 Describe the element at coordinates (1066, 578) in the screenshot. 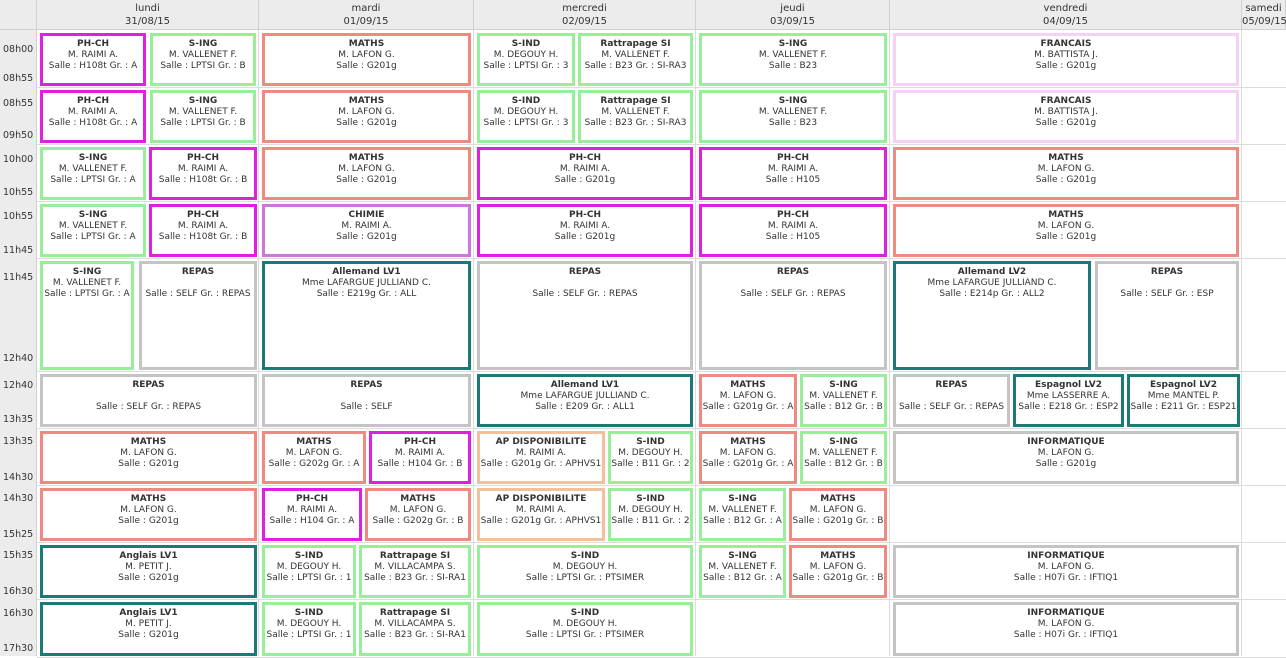

I see `course-room: Salle : H07i Gr. : IFTIQ1` at that location.